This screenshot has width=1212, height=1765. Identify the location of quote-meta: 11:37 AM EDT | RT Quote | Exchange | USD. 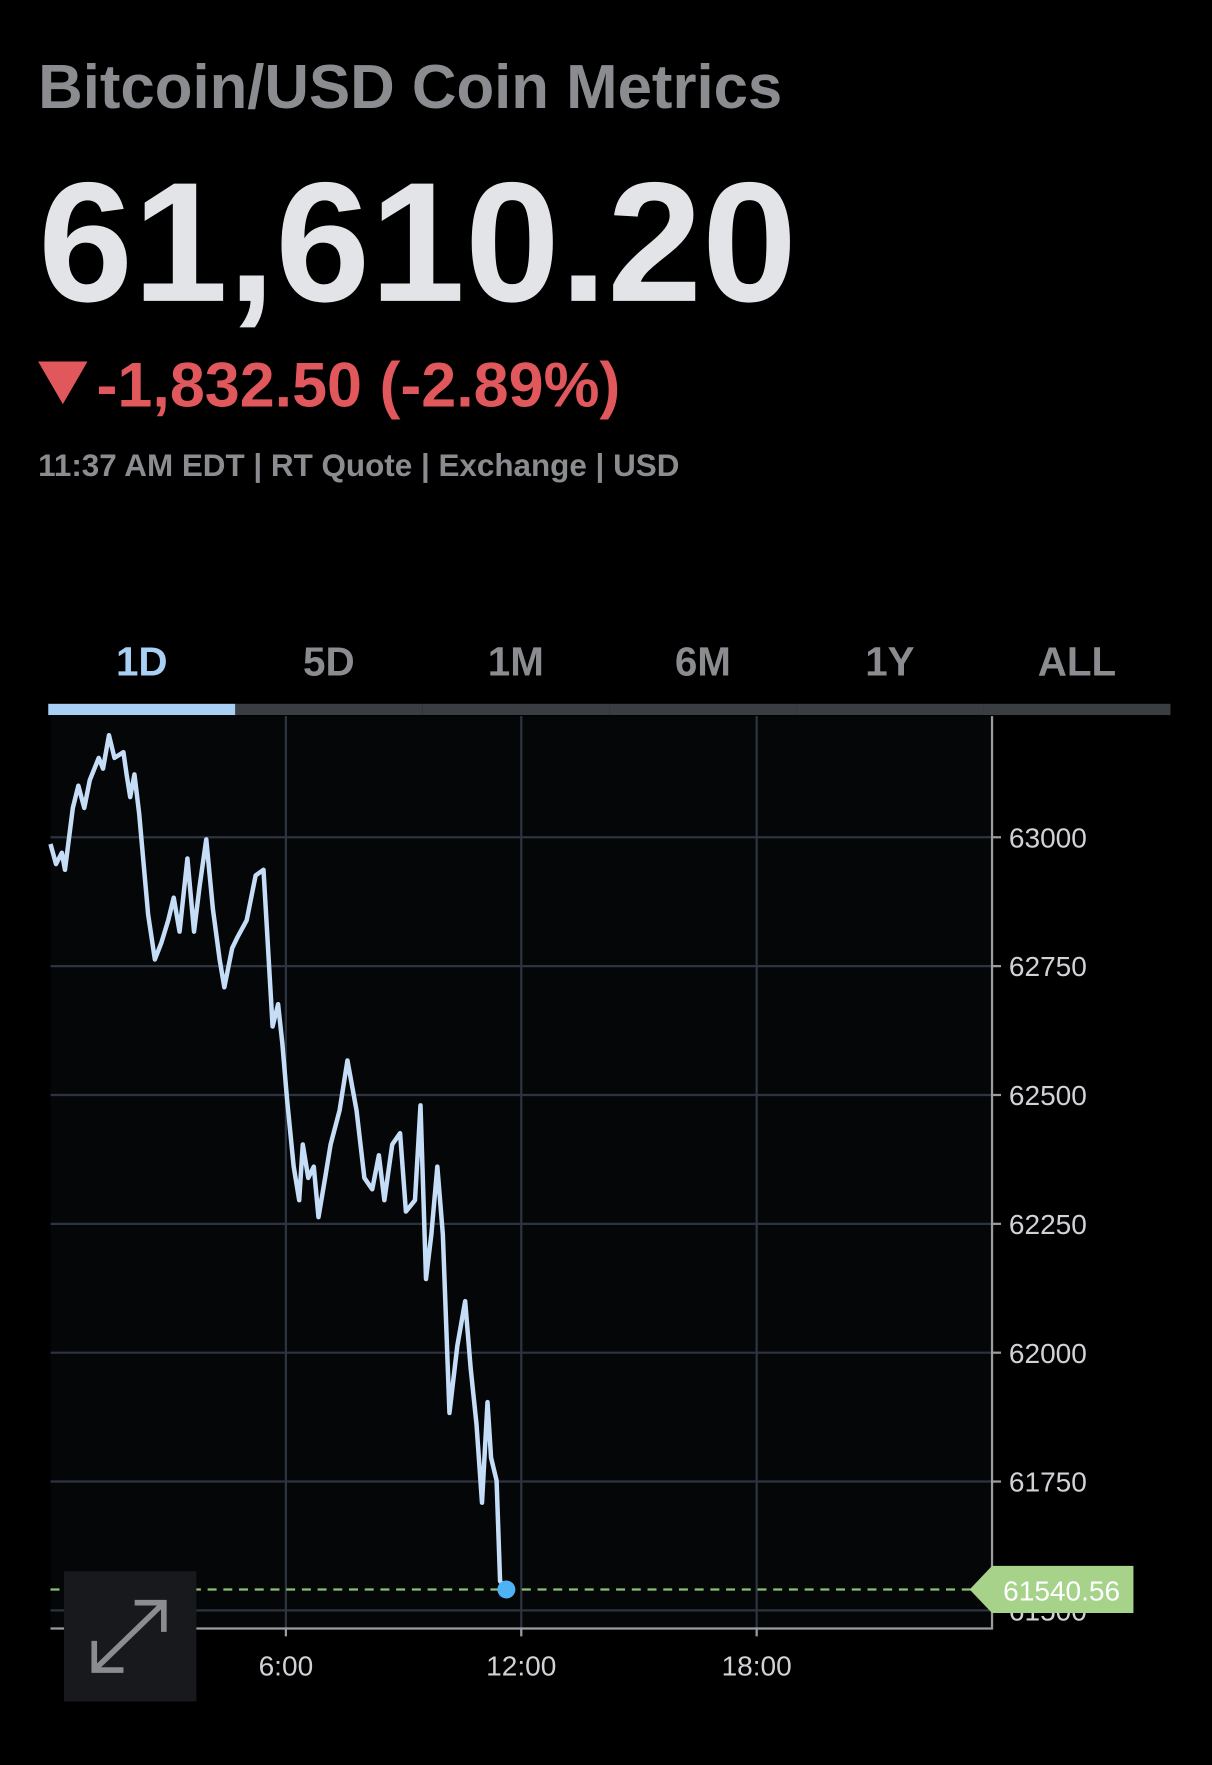
(358, 465).